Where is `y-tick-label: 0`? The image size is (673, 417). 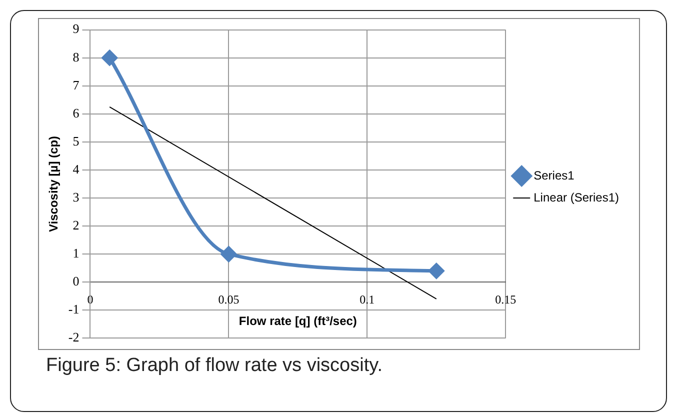
y-tick-label: 0 is located at coordinates (76, 281).